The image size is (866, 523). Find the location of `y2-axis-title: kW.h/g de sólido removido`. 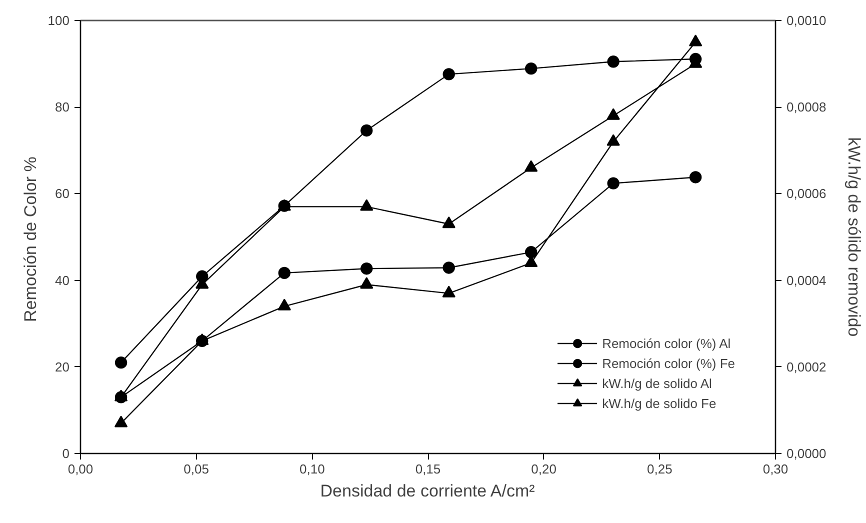

y2-axis-title: kW.h/g de sólido removido is located at coordinates (854, 237).